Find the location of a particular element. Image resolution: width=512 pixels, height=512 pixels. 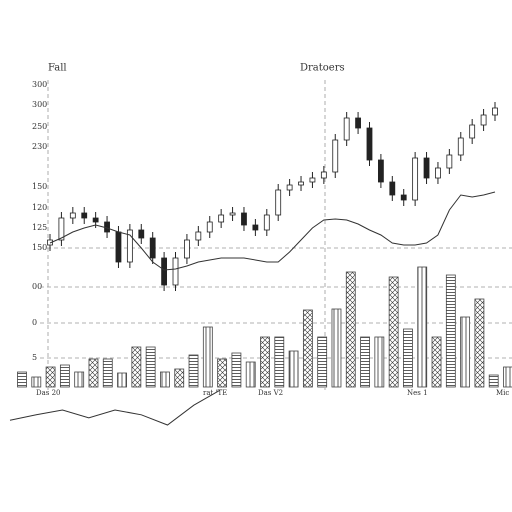

y-label: 0 is located at coordinates (34, 322).